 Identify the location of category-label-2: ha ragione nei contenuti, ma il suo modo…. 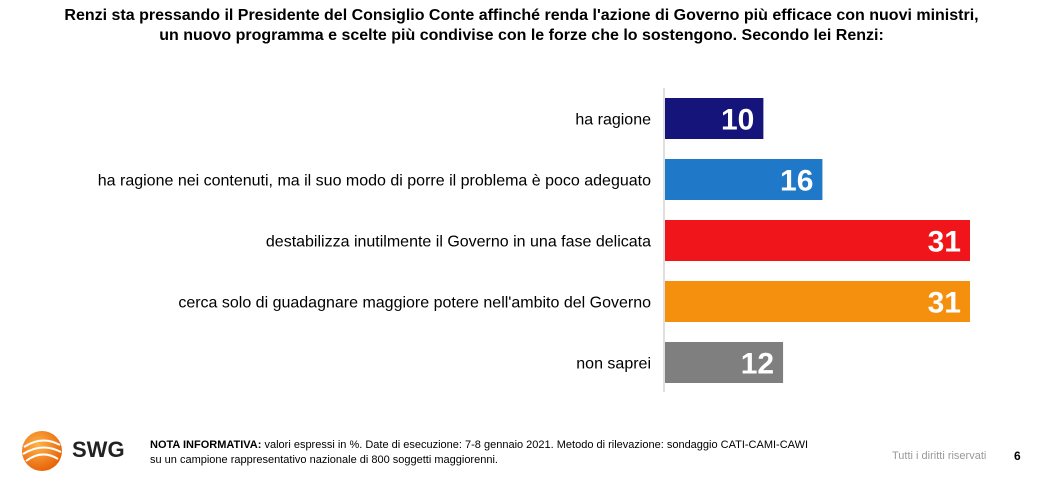
(374, 181).